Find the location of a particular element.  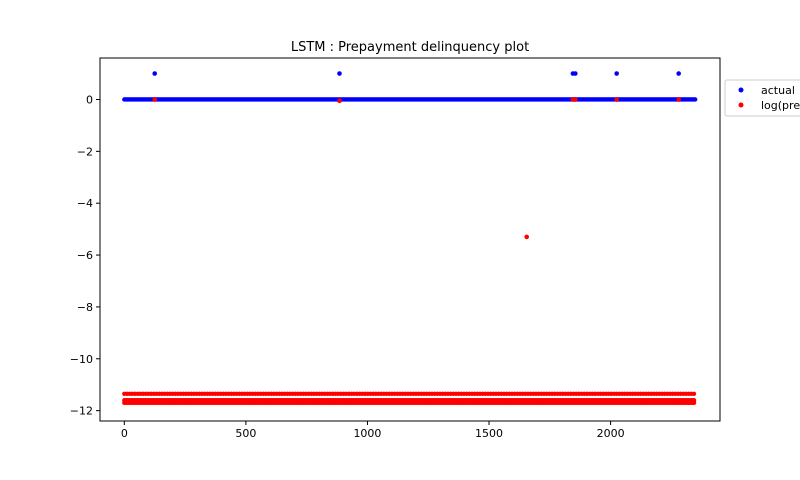

legend-marker-log-pre is located at coordinates (741, 105).